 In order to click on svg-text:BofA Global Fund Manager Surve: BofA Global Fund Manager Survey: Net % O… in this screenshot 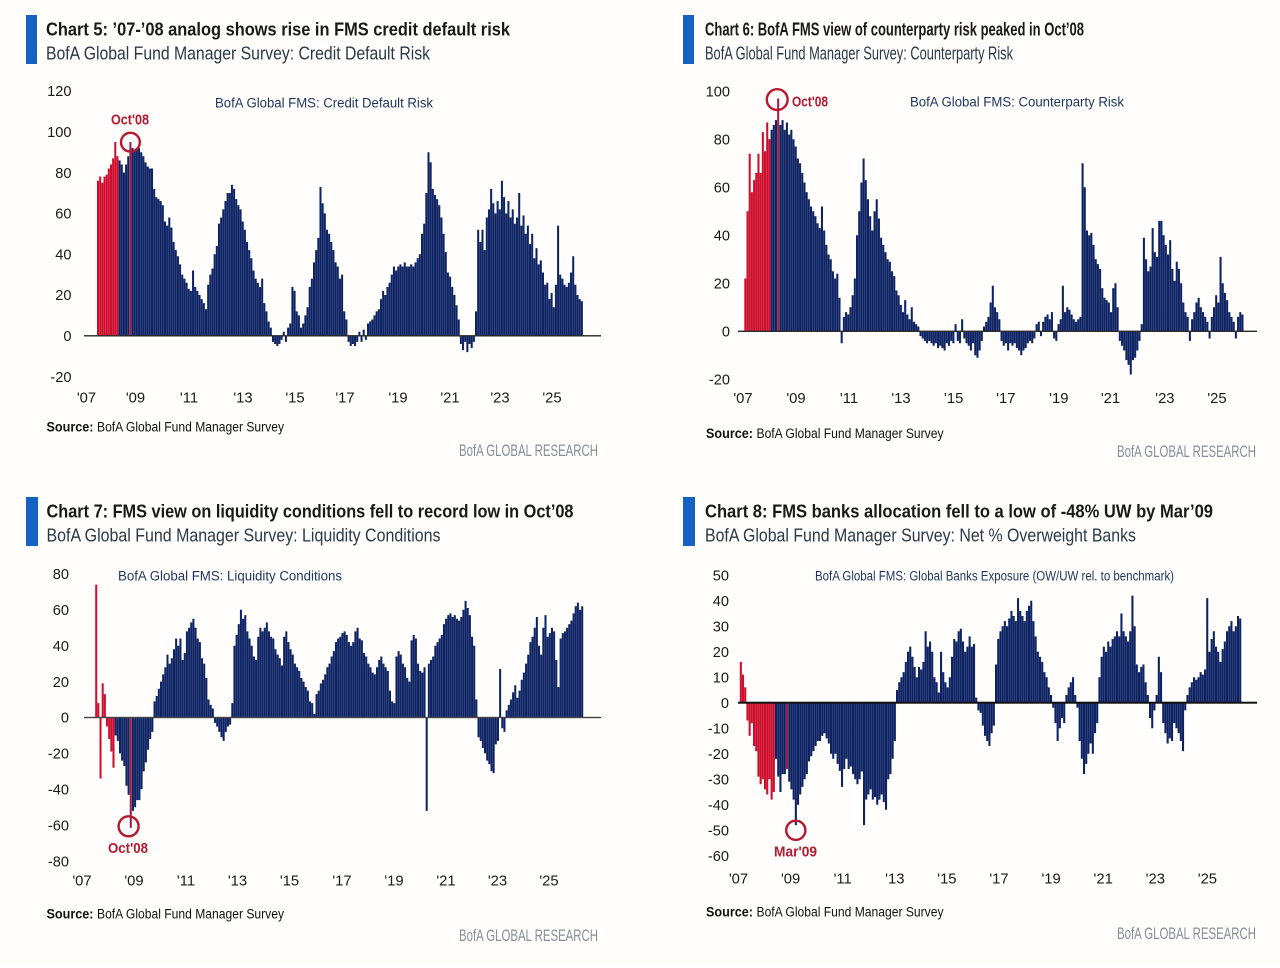, I will do `click(920, 535)`.